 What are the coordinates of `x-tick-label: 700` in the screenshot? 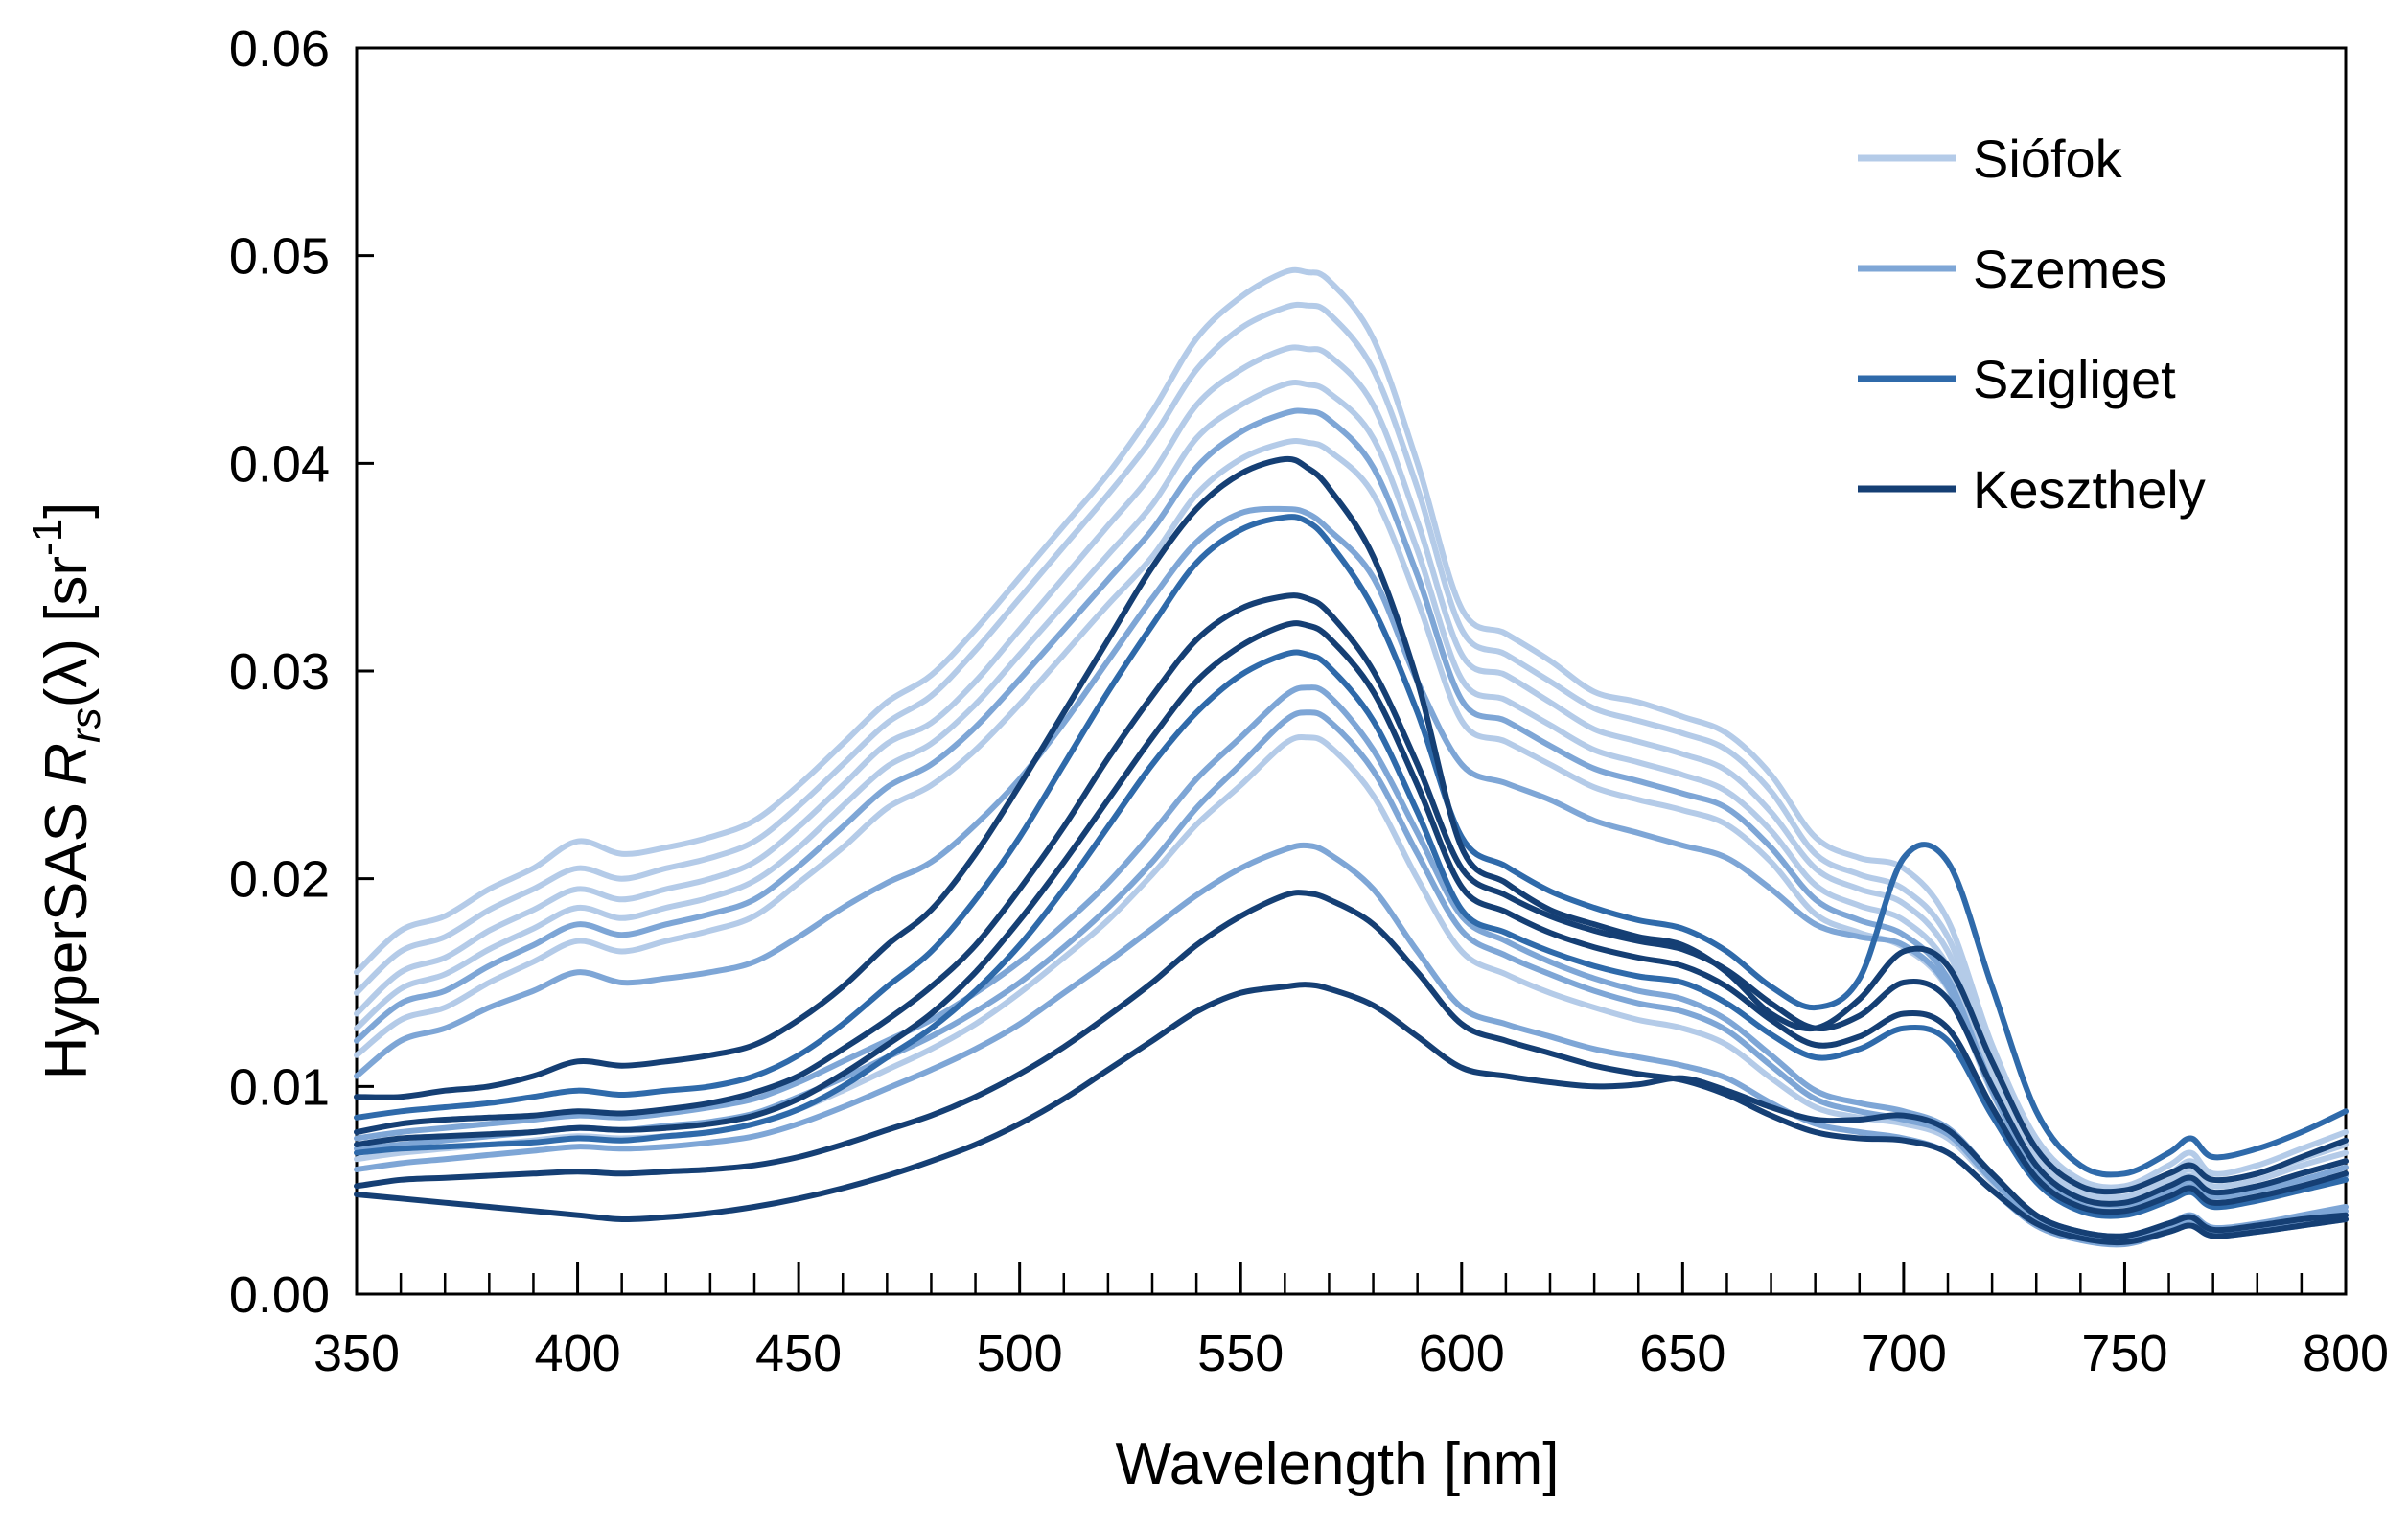 It's located at (1904, 1354).